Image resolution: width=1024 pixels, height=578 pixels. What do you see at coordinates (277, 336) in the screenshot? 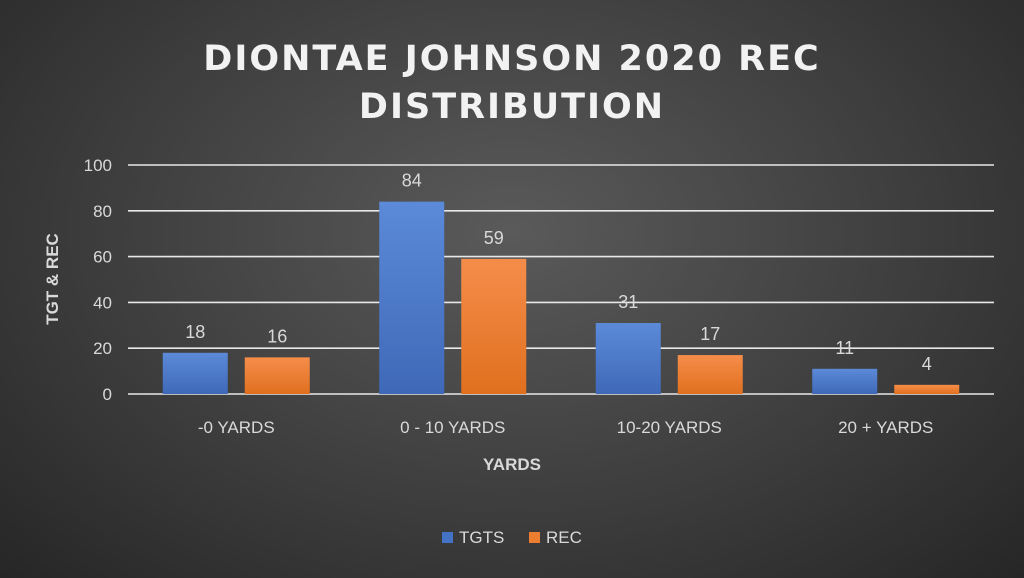
I see `data-label: 16` at bounding box center [277, 336].